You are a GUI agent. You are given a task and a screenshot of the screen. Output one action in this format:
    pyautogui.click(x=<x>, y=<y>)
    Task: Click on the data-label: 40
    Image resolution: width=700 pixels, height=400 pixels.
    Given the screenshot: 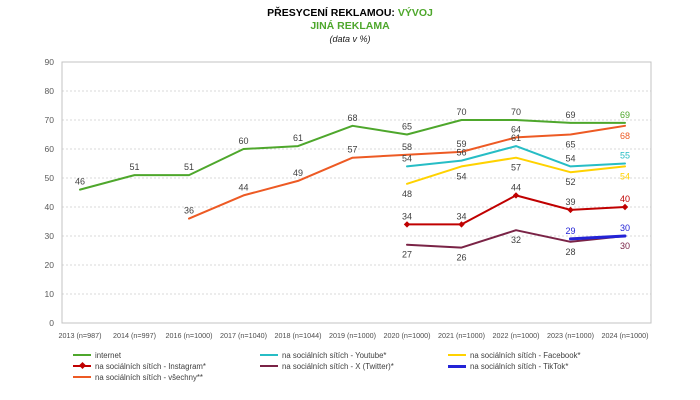 What is the action you would take?
    pyautogui.click(x=625, y=199)
    